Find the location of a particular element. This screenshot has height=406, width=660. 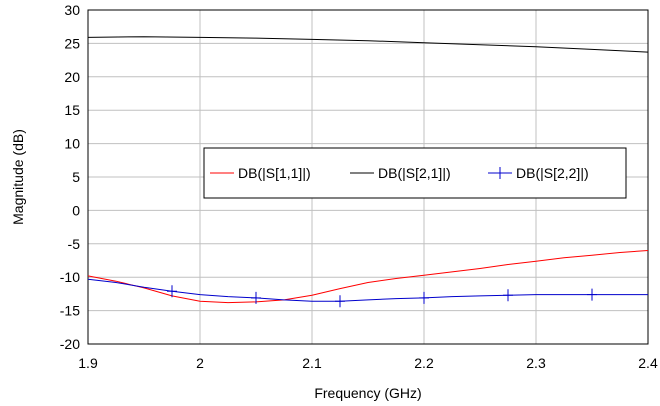

y-tick-label: 25 is located at coordinates (72, 43).